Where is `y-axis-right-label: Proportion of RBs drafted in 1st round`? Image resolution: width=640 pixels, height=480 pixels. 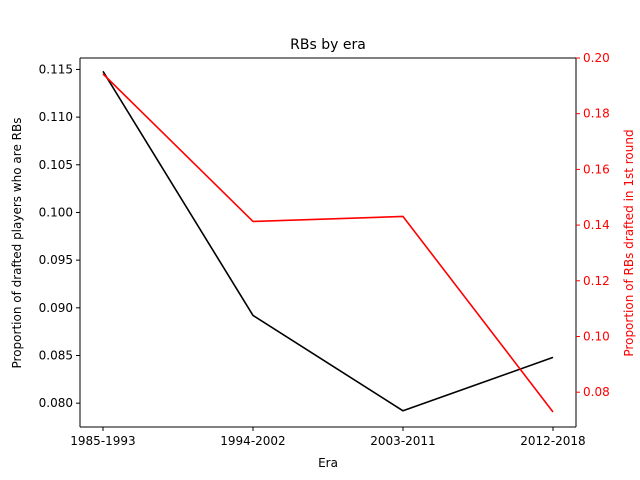
y-axis-right-label: Proportion of RBs drafted in 1st round is located at coordinates (629, 242).